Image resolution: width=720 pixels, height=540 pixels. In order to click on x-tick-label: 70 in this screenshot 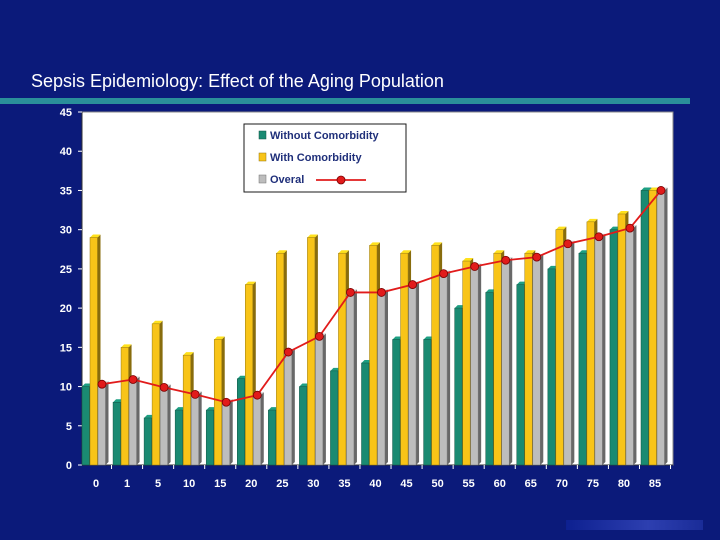, I will do `click(562, 484)`.